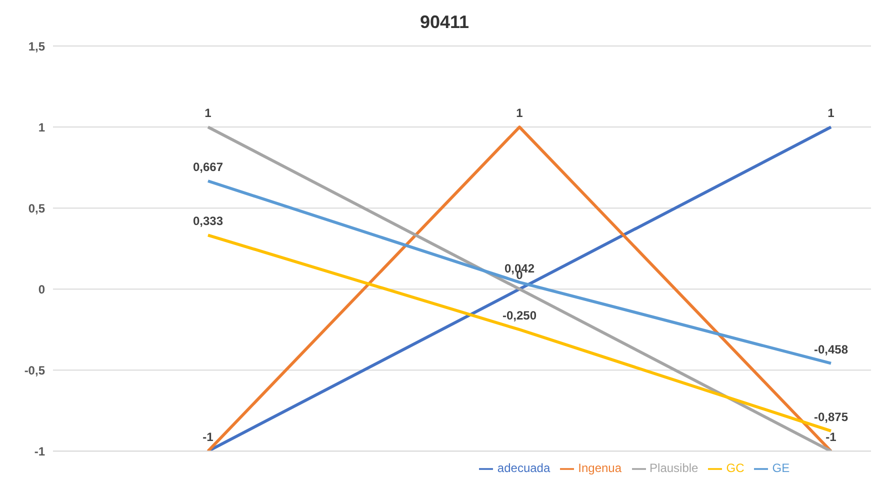 The image size is (889, 489). I want to click on legend-label: adecuada, so click(523, 468).